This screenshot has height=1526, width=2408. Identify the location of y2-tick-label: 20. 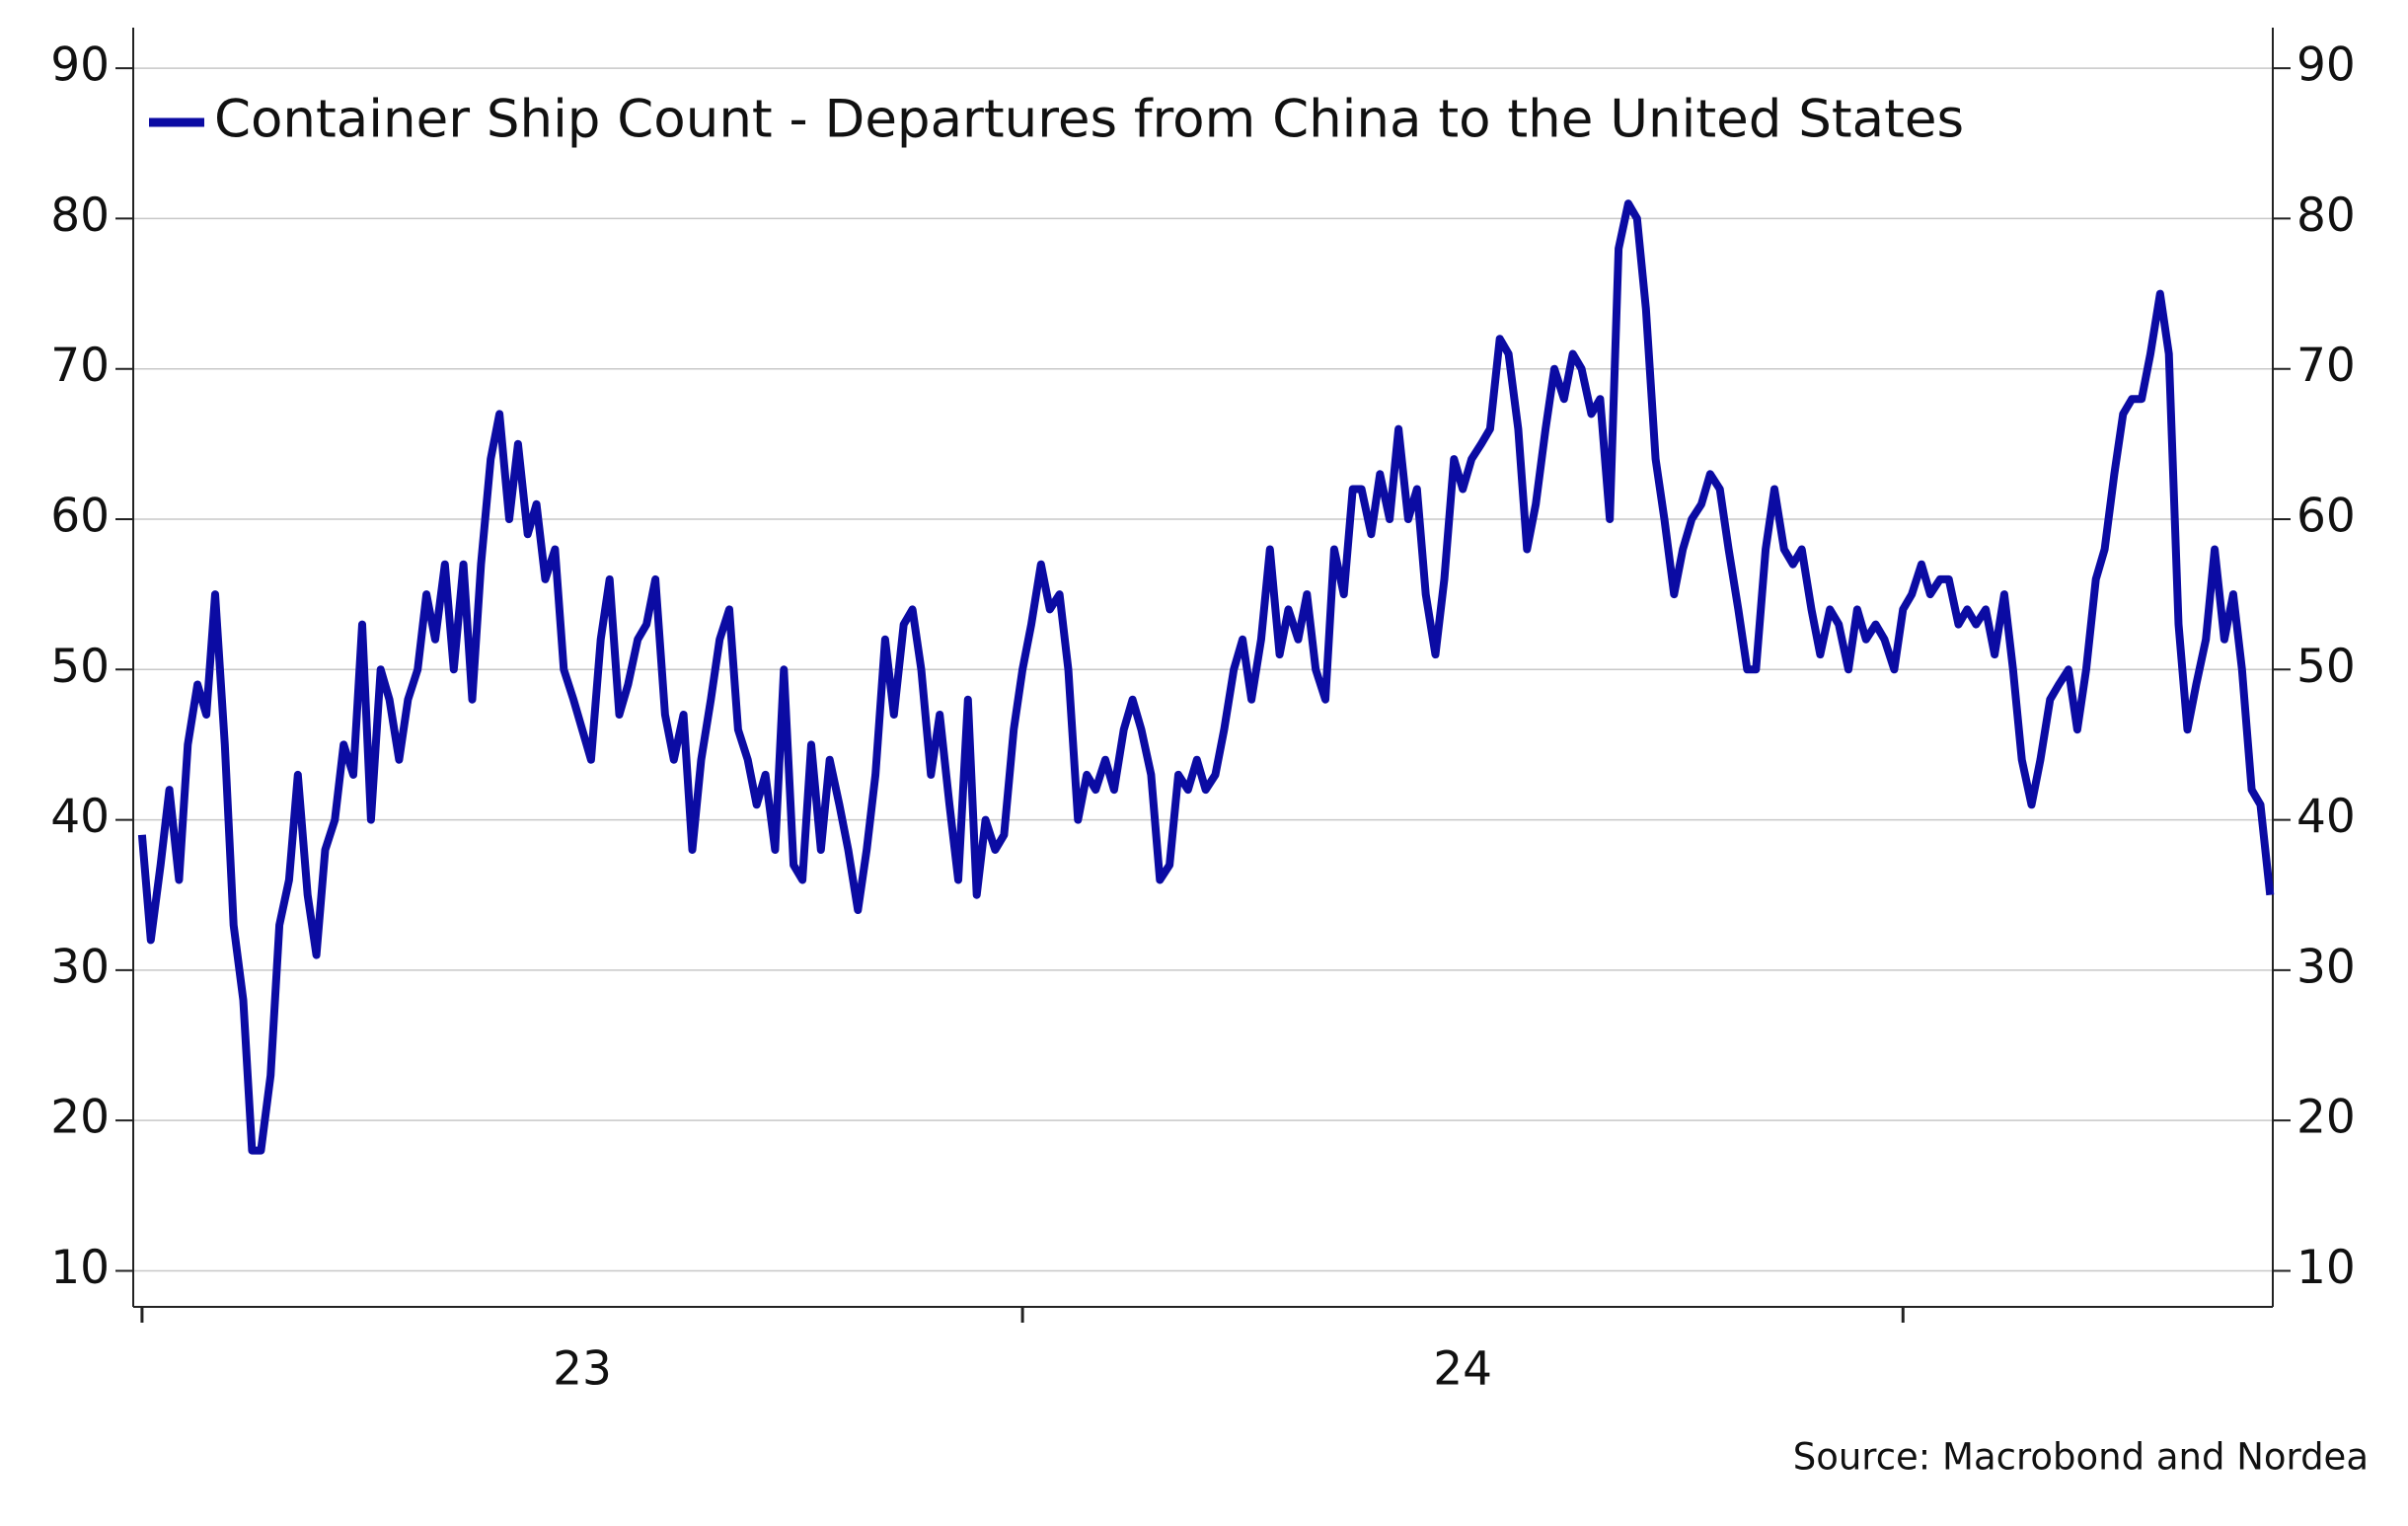
(2326, 1118).